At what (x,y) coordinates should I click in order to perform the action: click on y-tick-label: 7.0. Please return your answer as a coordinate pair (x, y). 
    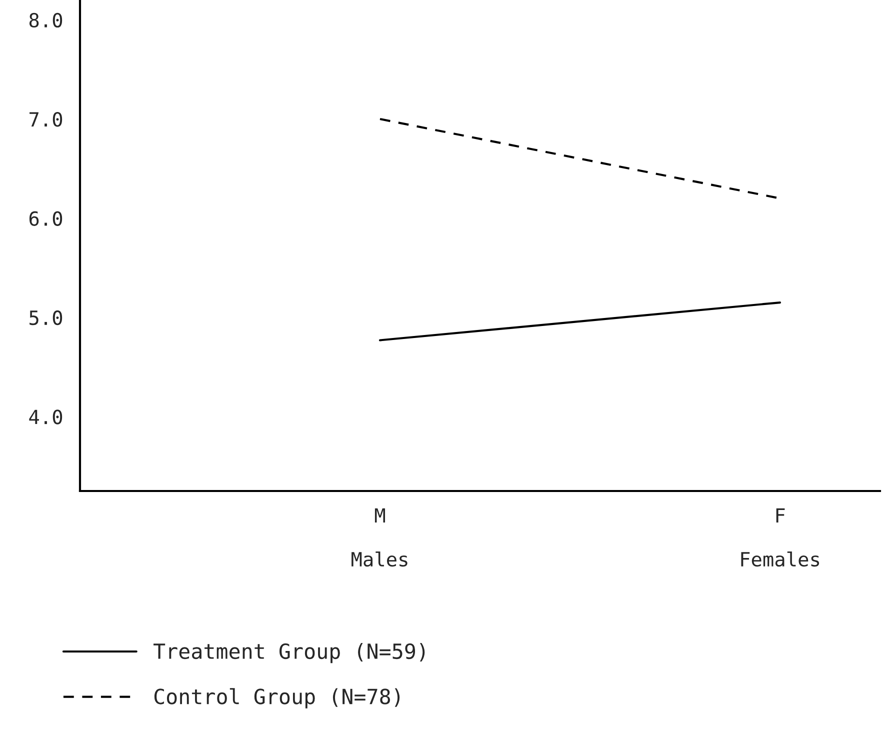
    Looking at the image, I should click on (46, 119).